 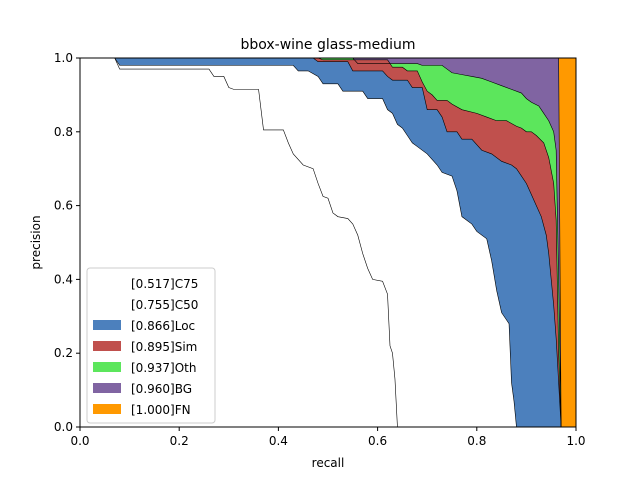 I want to click on legend-label: [1.000]FN, so click(x=161, y=410).